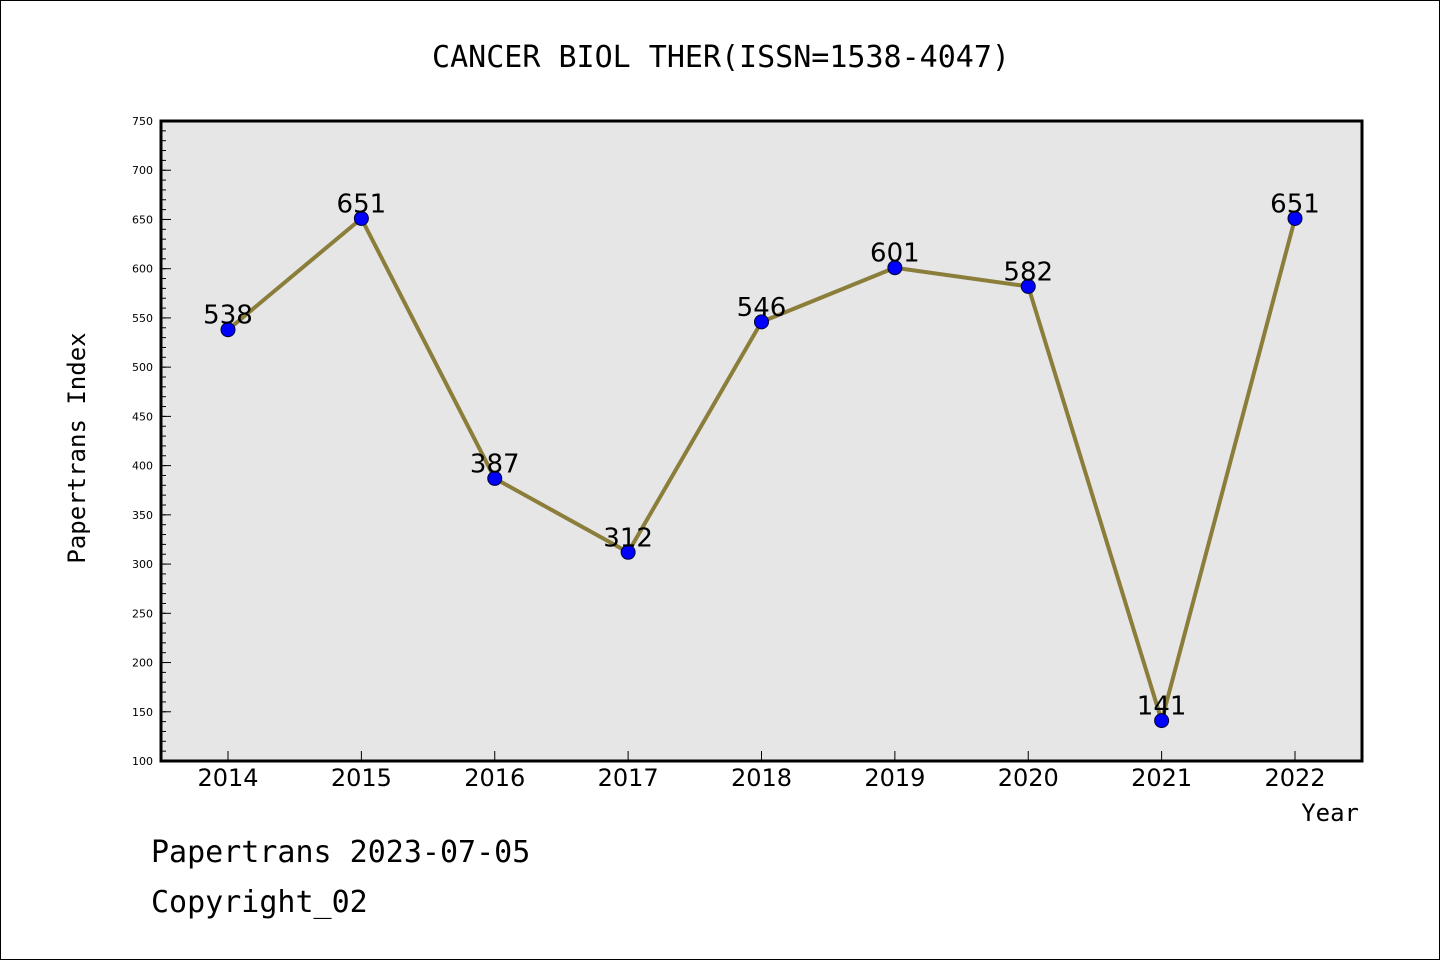 This screenshot has width=1440, height=961. What do you see at coordinates (628, 778) in the screenshot?
I see `x-tick-label: 2017` at bounding box center [628, 778].